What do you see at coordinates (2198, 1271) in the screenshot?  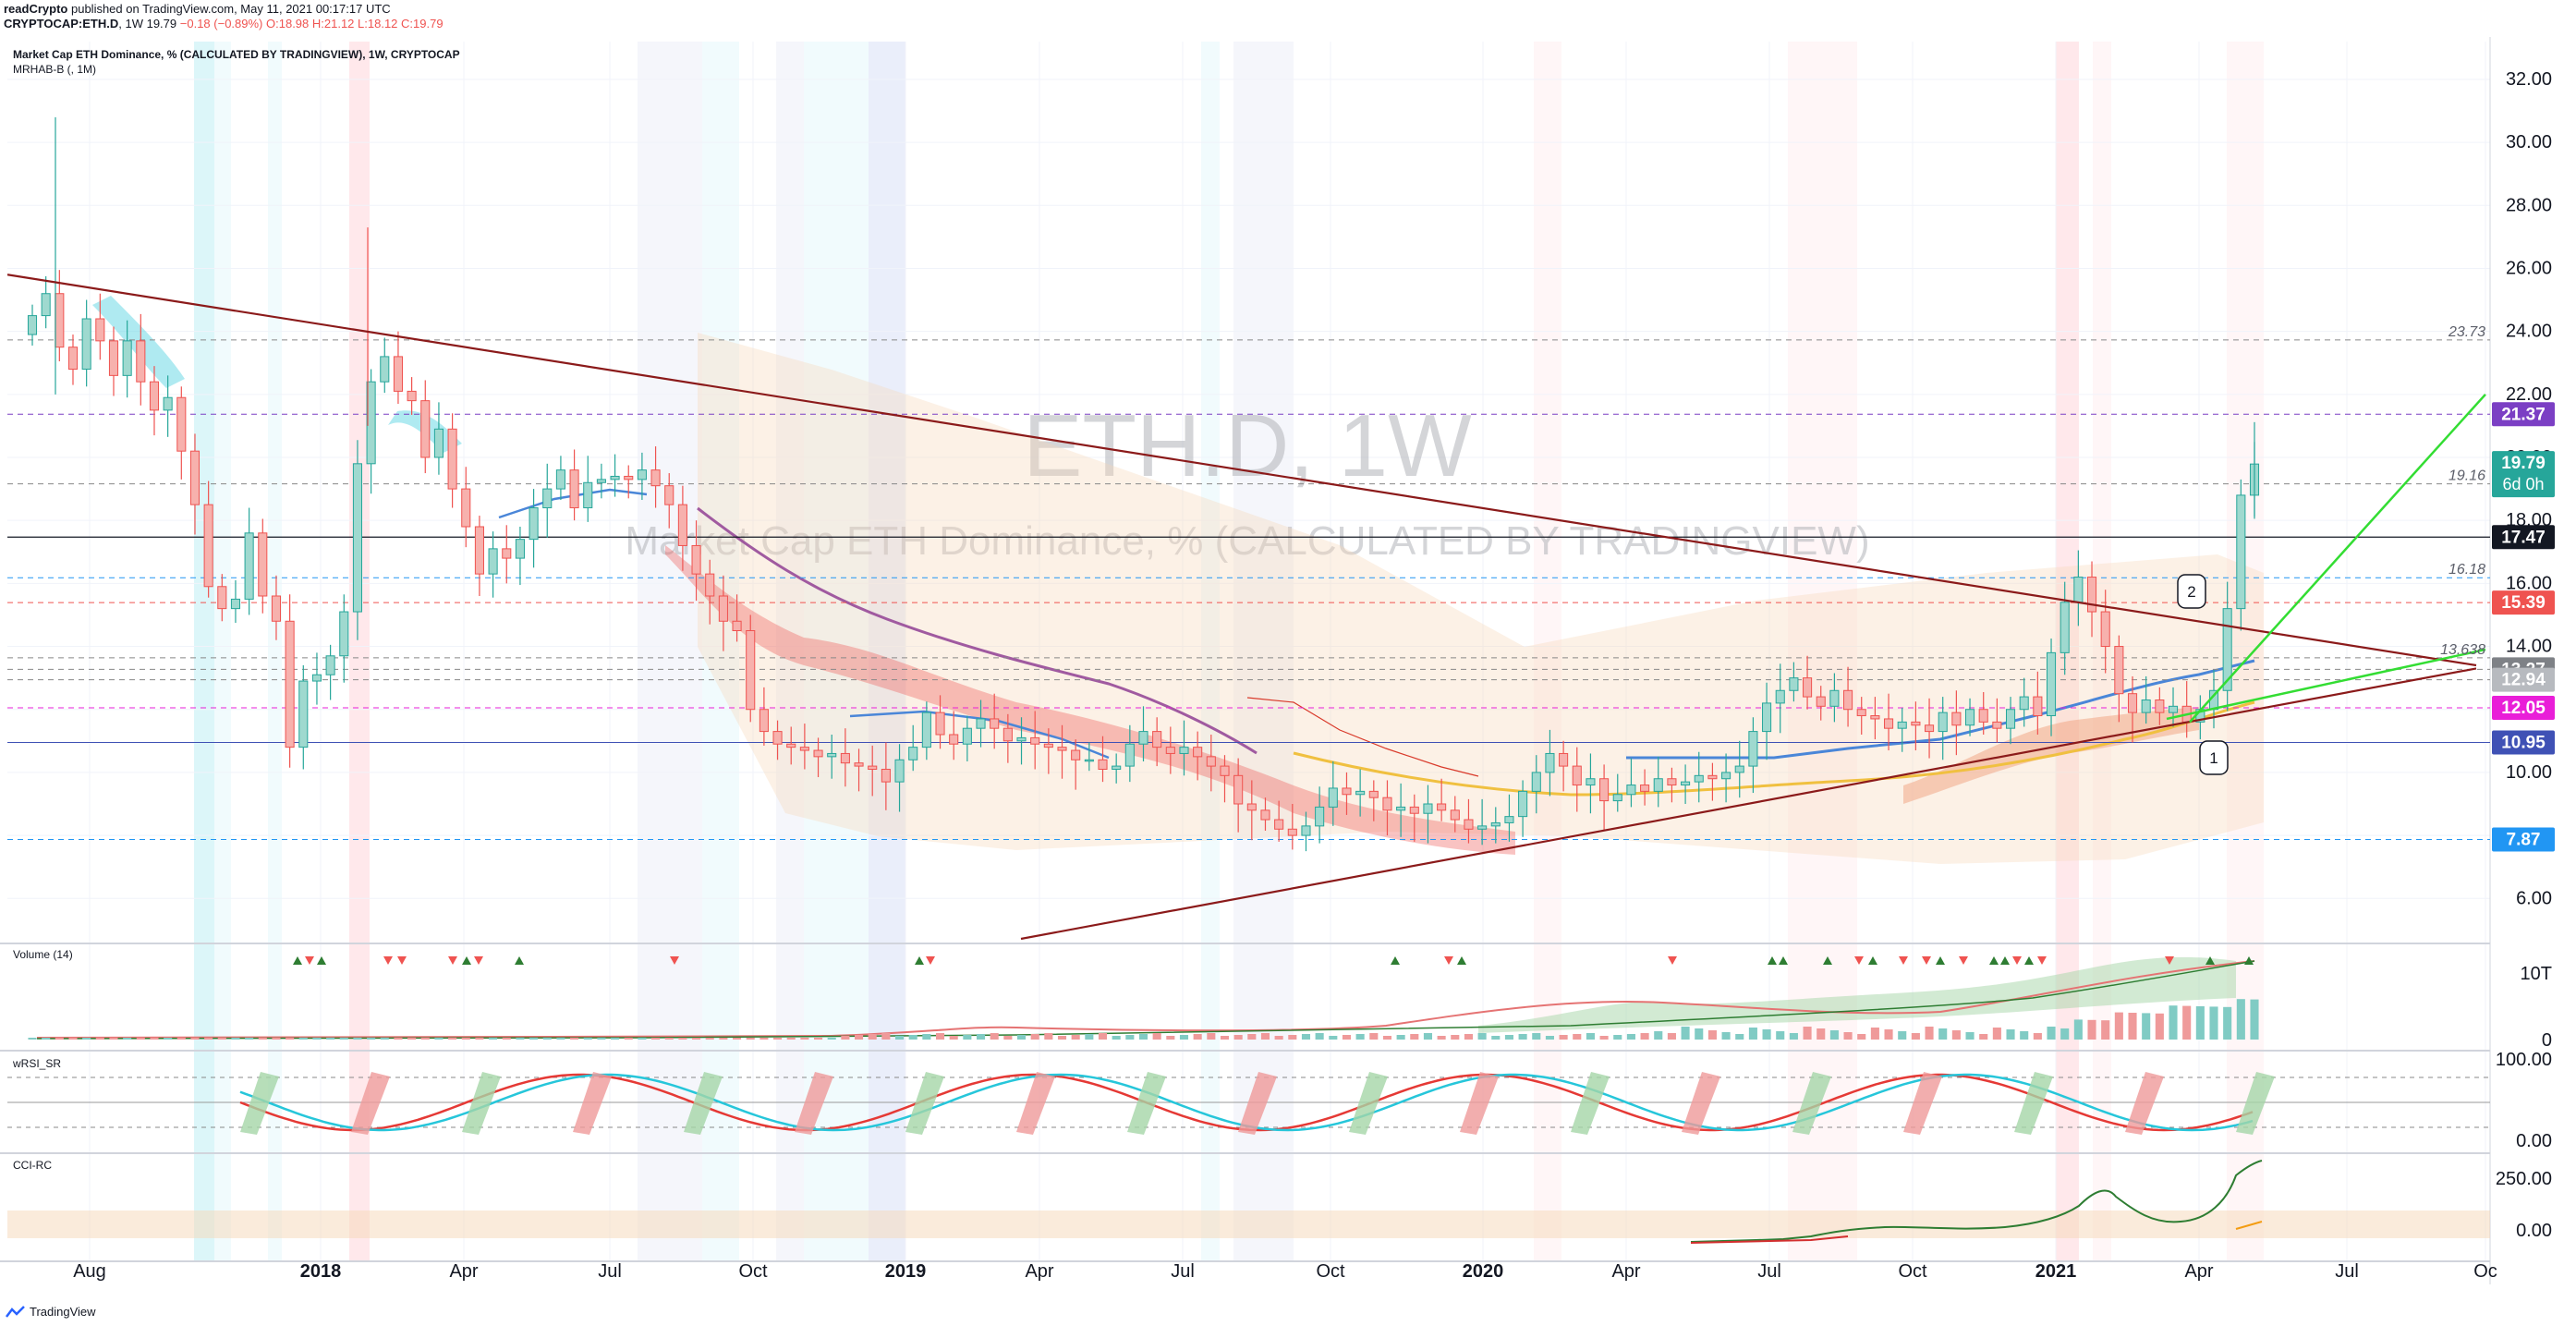 I see `x-tick-label: Apr` at bounding box center [2198, 1271].